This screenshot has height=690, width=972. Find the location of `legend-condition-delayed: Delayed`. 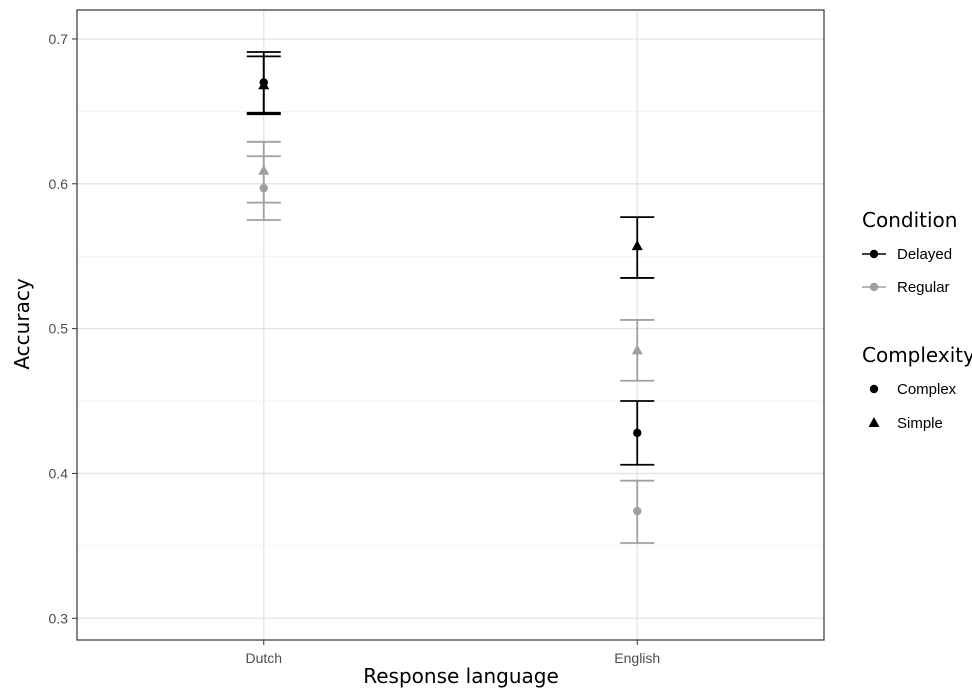

legend-condition-delayed: Delayed is located at coordinates (907, 254).